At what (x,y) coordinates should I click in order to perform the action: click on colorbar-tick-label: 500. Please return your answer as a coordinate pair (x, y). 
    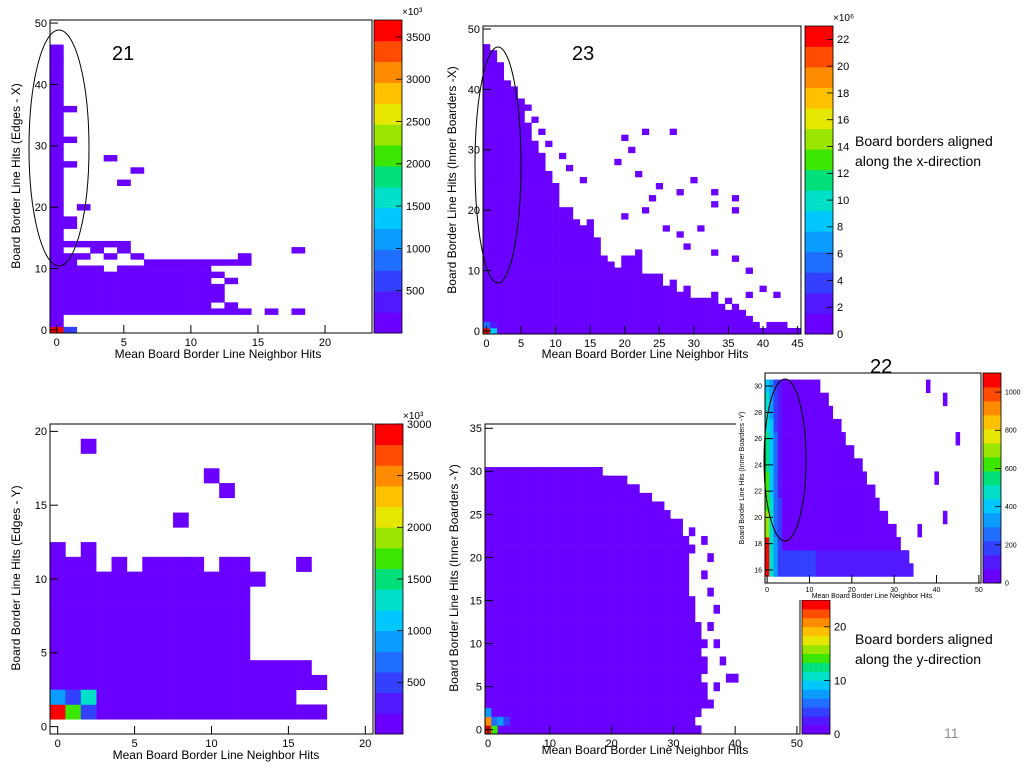
    Looking at the image, I should click on (415, 292).